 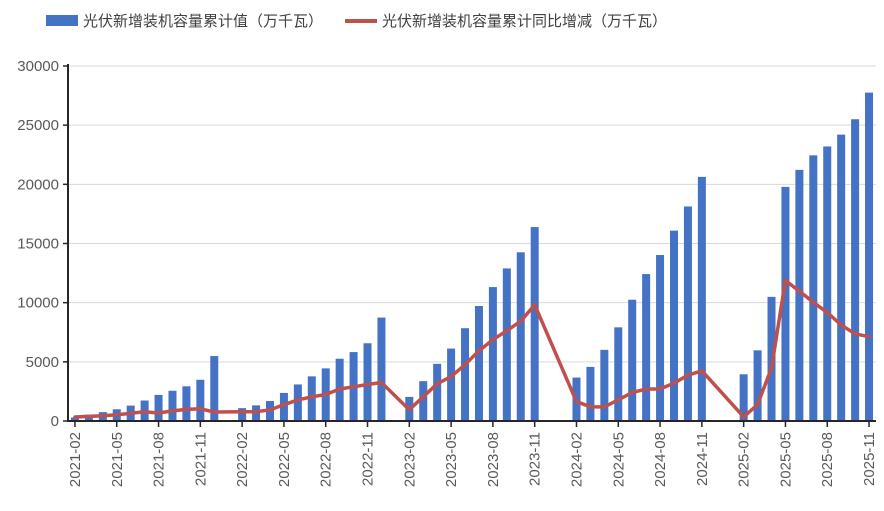 What do you see at coordinates (75, 459) in the screenshot?
I see `x-tick-label: 2021-02` at bounding box center [75, 459].